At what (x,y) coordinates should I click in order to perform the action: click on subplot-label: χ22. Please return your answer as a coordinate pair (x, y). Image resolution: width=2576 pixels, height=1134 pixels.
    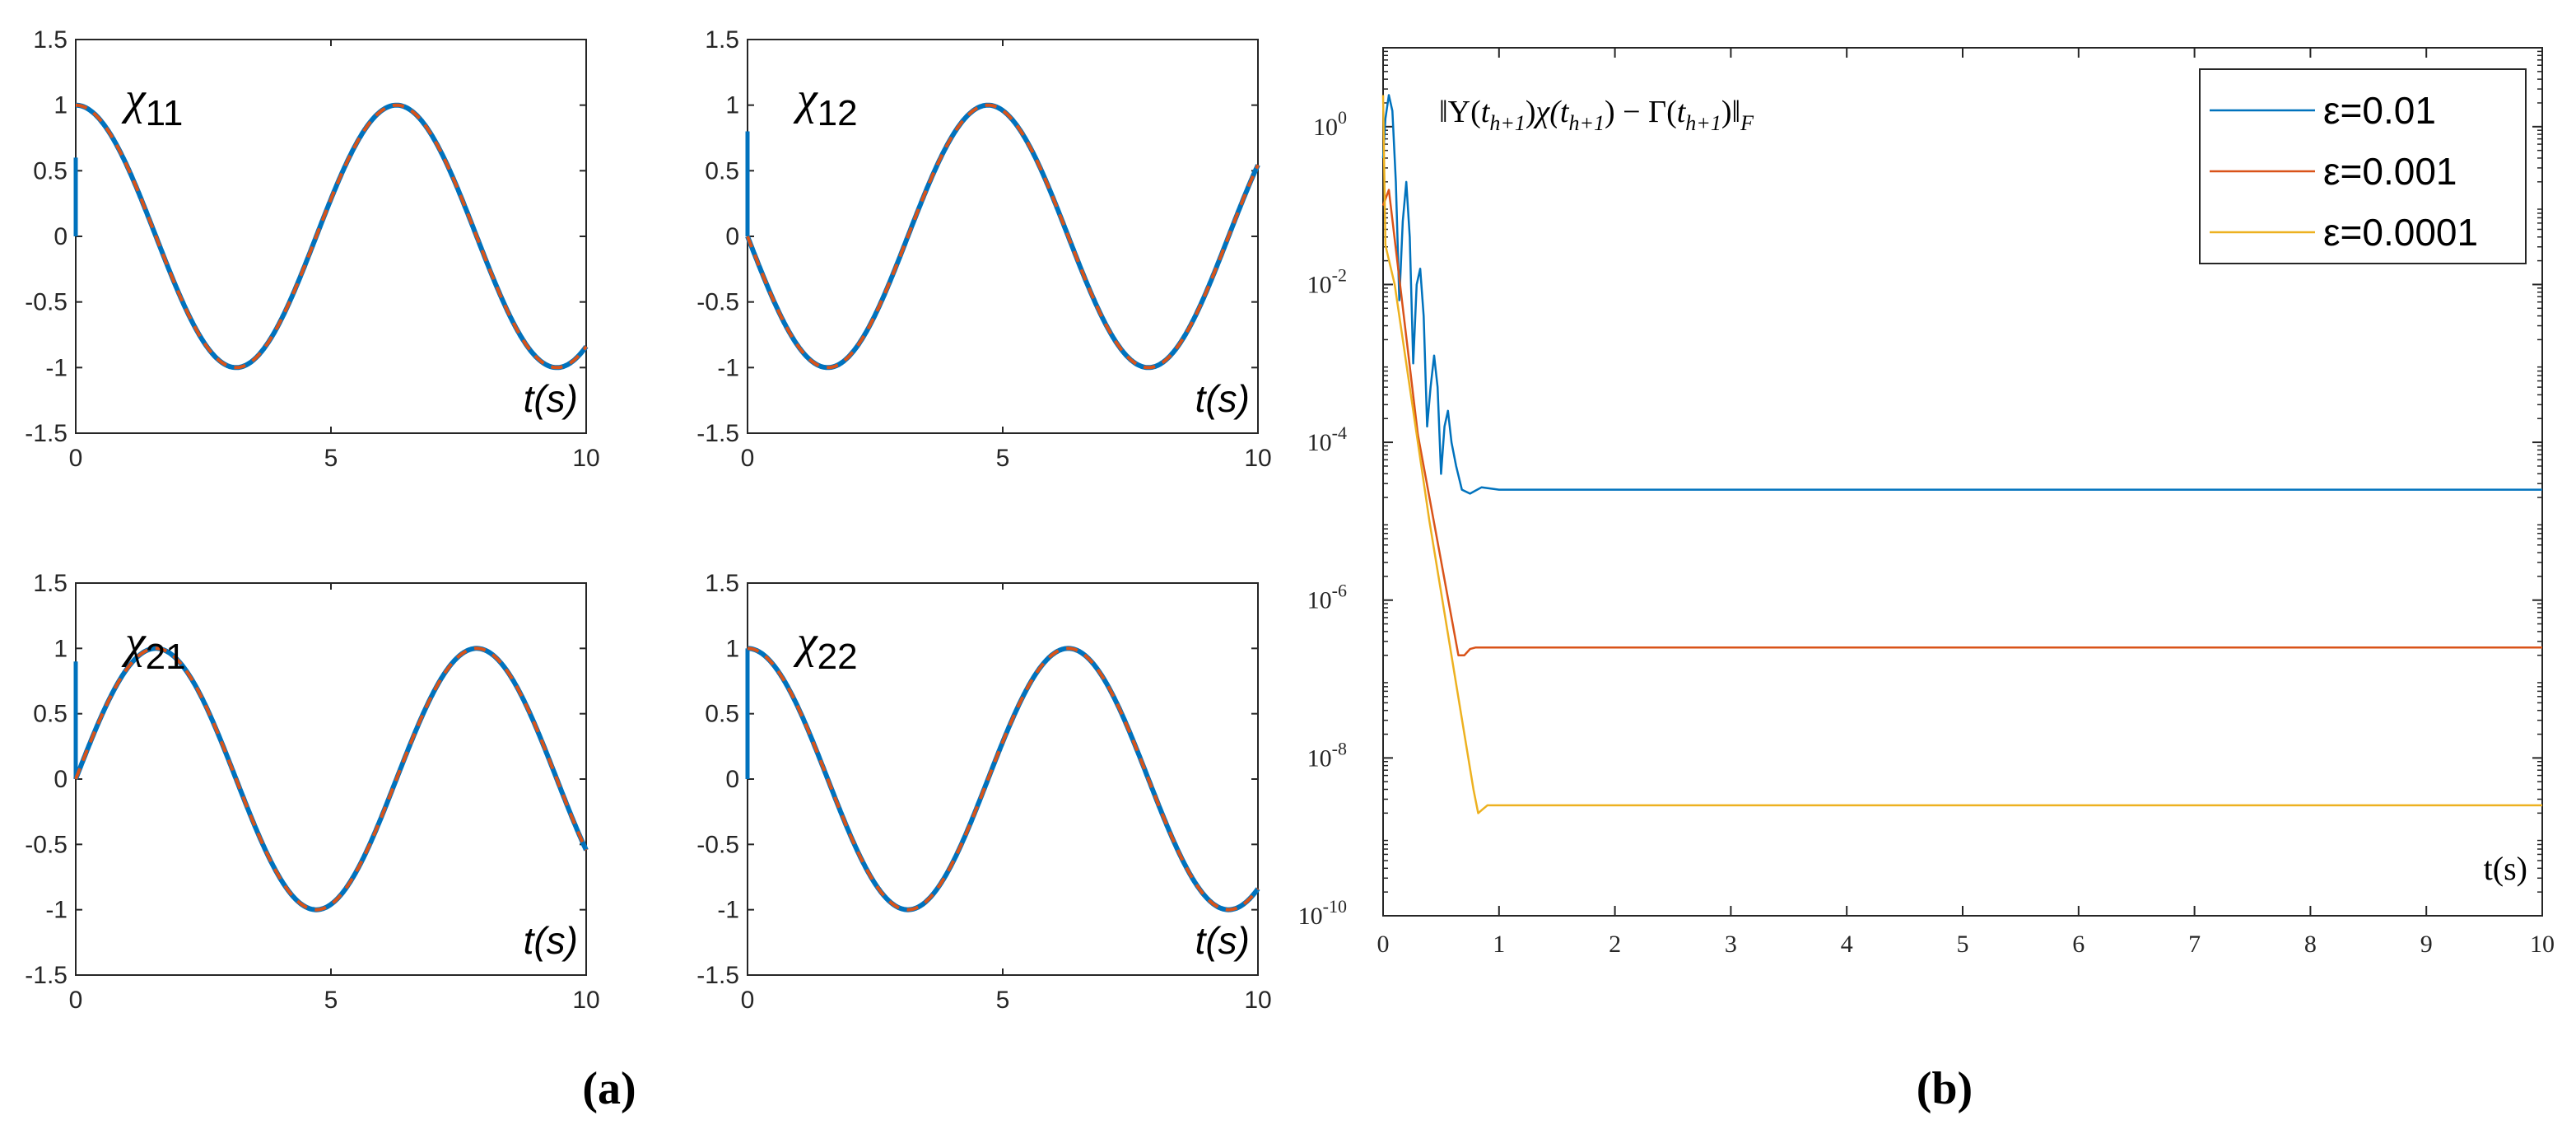
    Looking at the image, I should click on (825, 647).